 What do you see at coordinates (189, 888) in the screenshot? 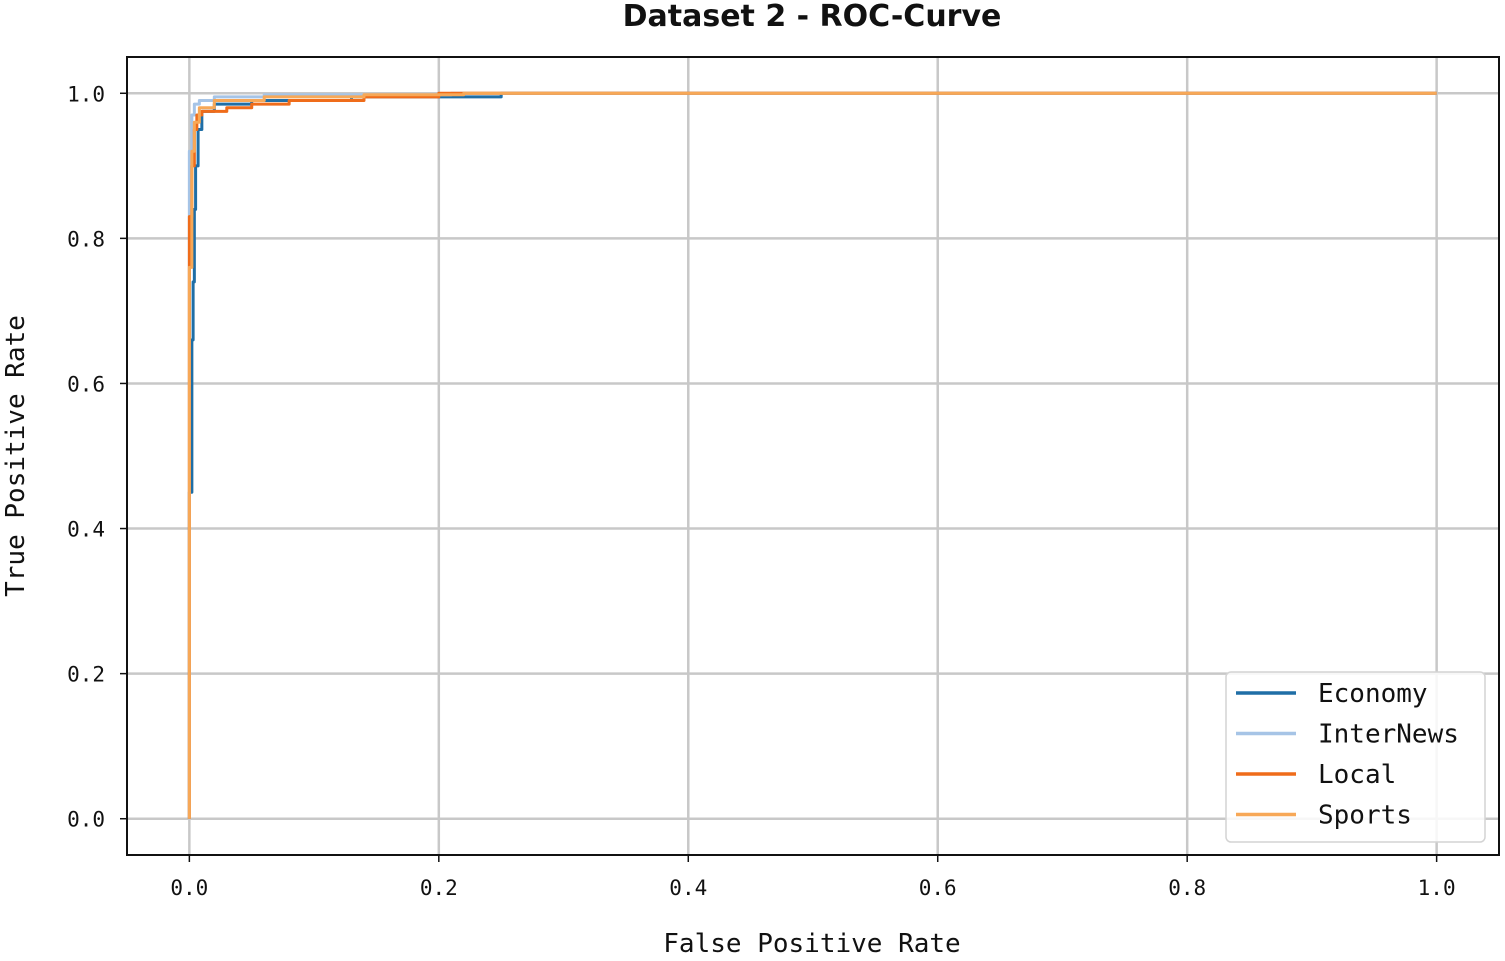
I see `x-tick-label: 0.0` at bounding box center [189, 888].